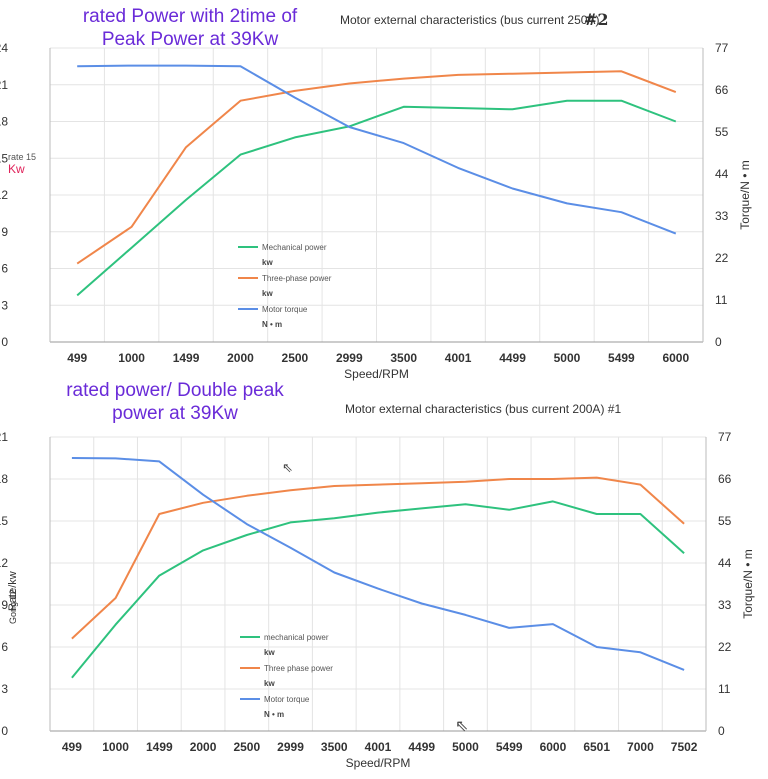 The width and height of the screenshot is (768, 779). I want to click on y-axis-label-left: Kw, so click(16, 169).